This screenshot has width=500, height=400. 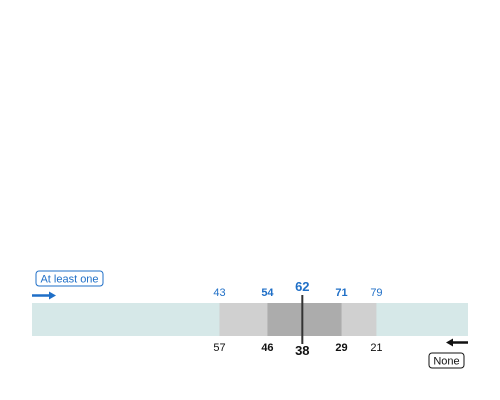 What do you see at coordinates (376, 293) in the screenshot?
I see `top-tick-outer-high: 79` at bounding box center [376, 293].